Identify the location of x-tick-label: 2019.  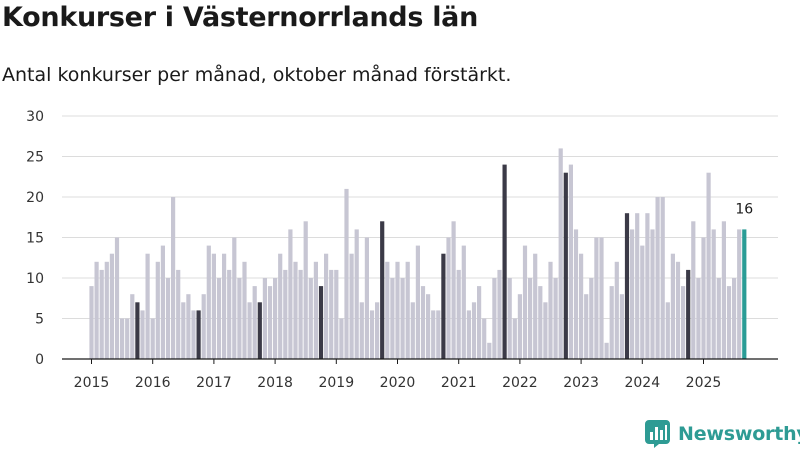
(336, 383).